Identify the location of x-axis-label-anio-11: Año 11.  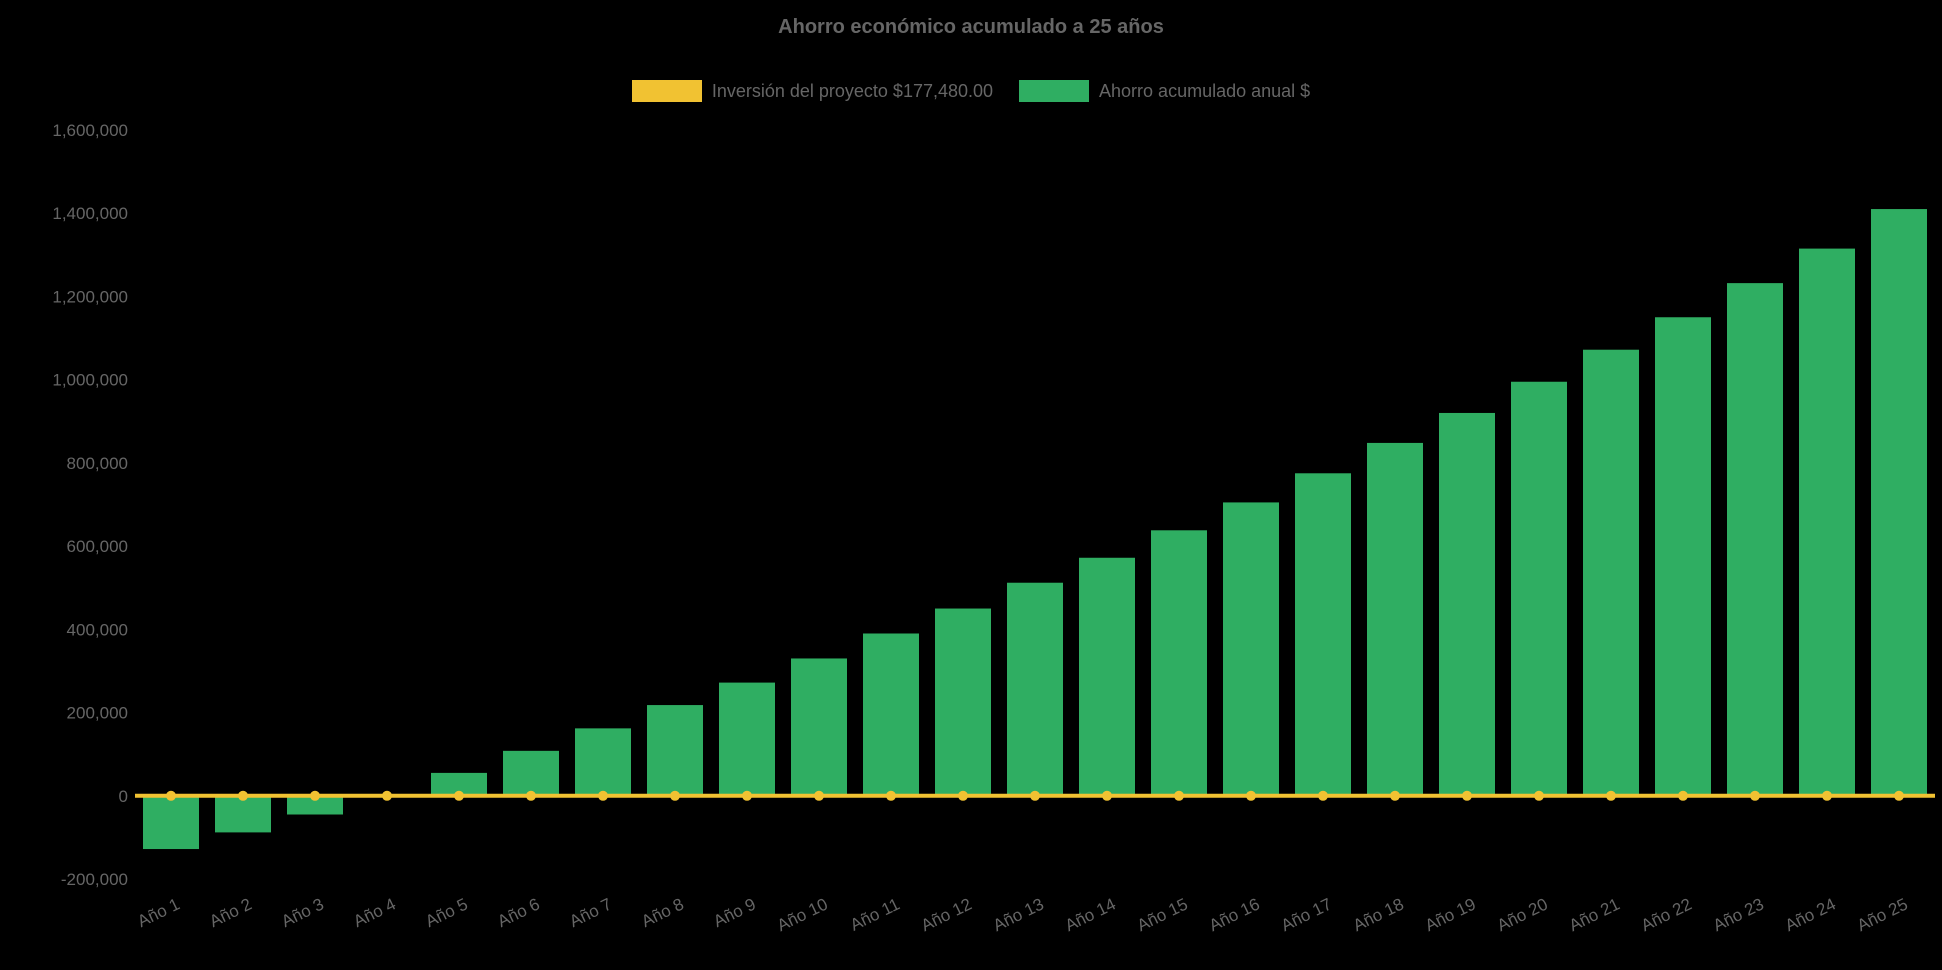
(875, 915).